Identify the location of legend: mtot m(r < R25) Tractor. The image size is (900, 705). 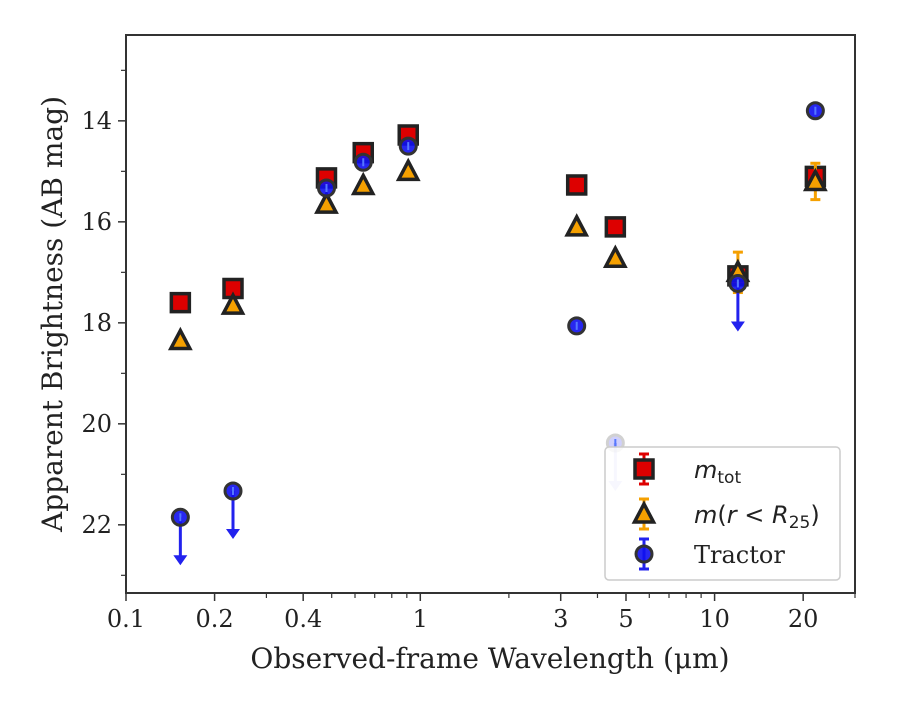
(722, 513).